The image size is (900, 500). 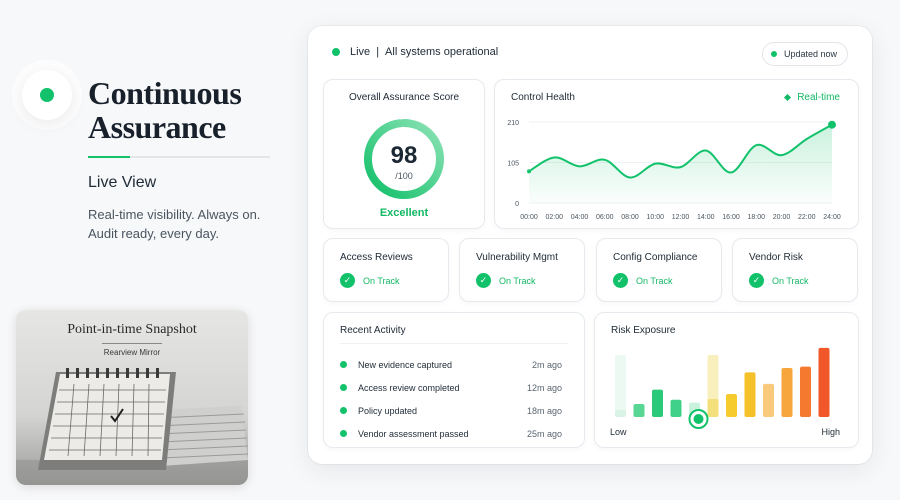 I want to click on updated-now-button: Updated now, so click(x=804, y=54).